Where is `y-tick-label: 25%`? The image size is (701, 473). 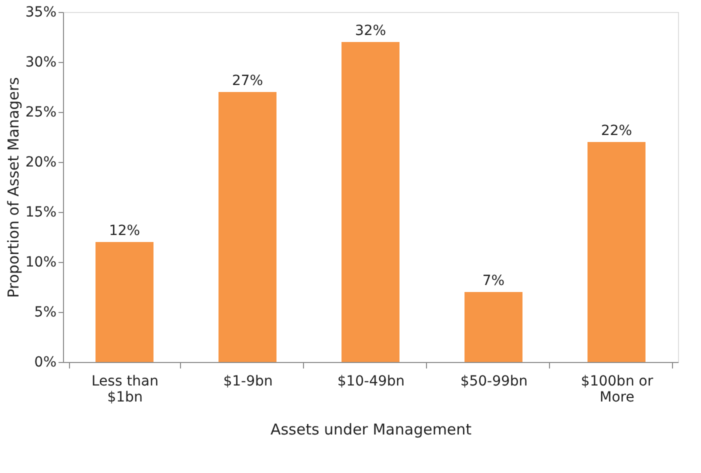 y-tick-label: 25% is located at coordinates (40, 112).